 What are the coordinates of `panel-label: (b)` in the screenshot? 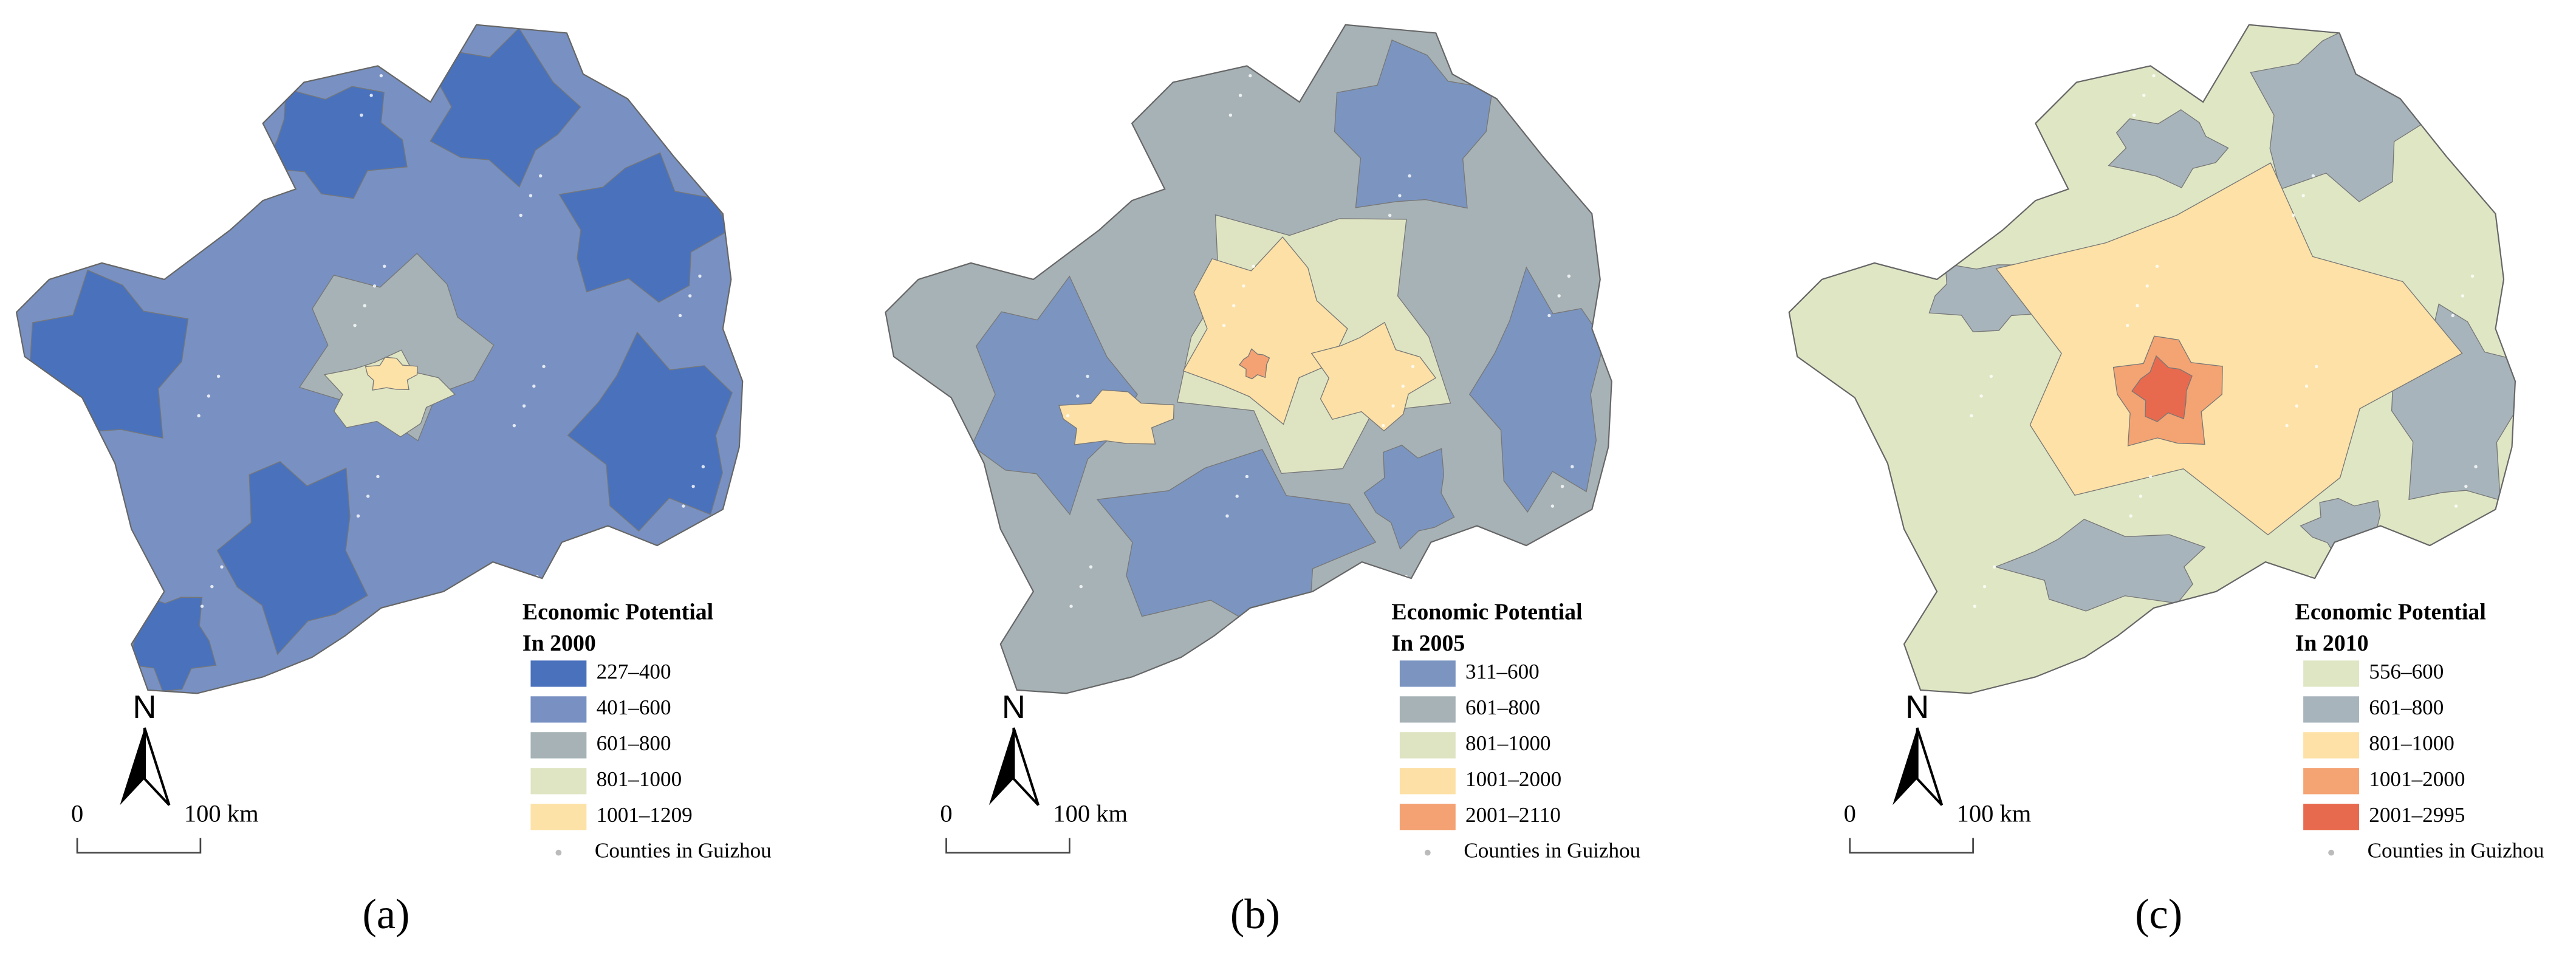 It's located at (1255, 914).